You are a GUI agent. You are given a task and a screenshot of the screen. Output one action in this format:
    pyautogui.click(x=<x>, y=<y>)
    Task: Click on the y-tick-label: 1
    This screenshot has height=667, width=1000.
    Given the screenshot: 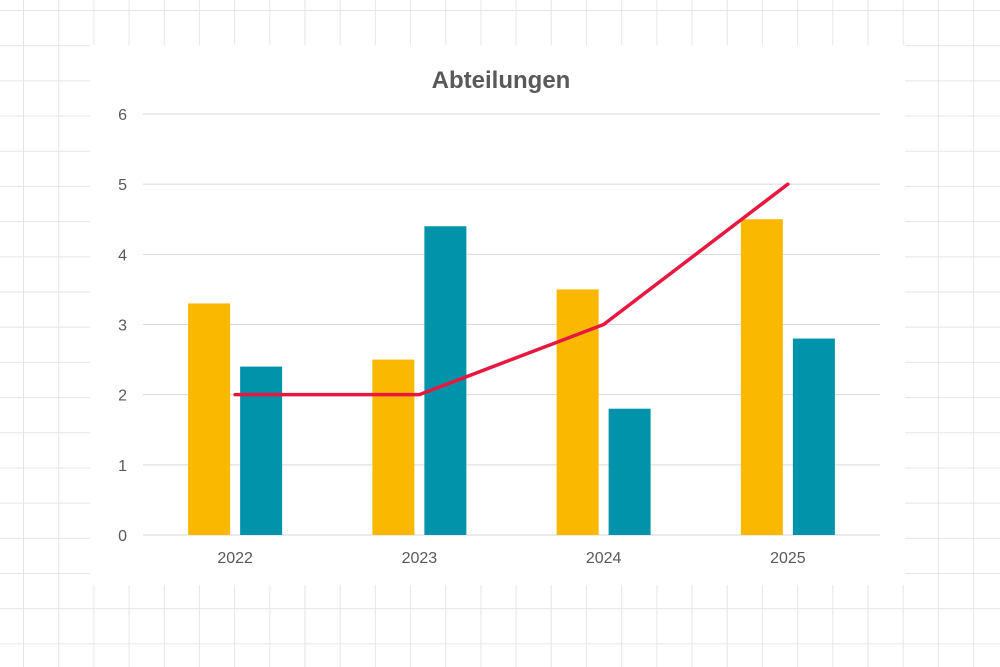 What is the action you would take?
    pyautogui.click(x=122, y=466)
    